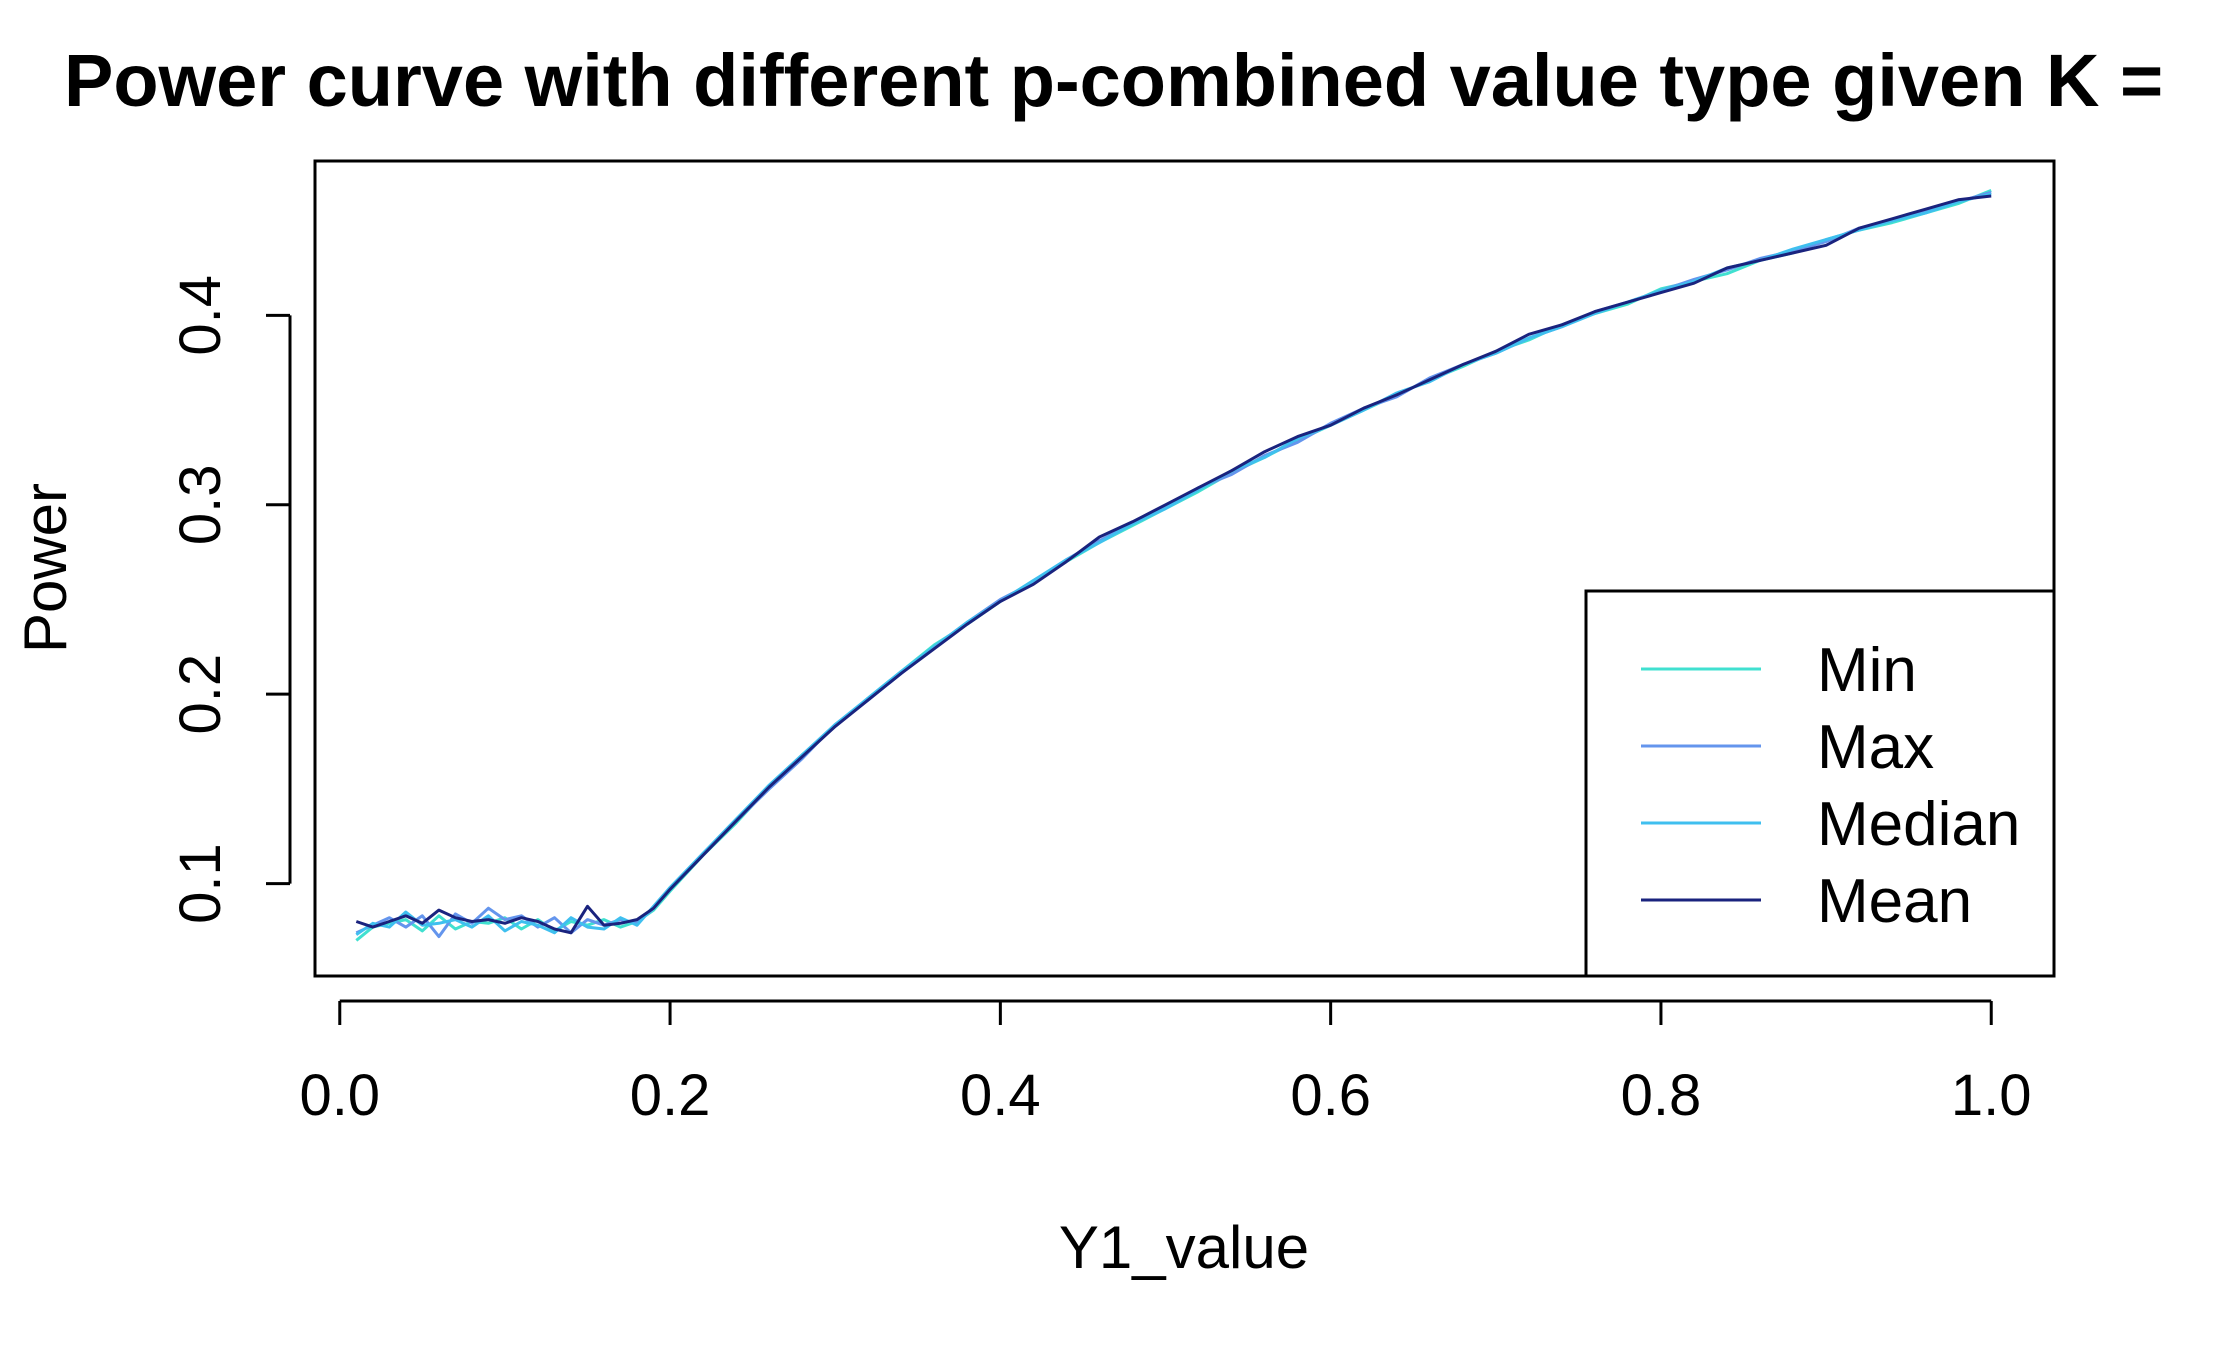 The width and height of the screenshot is (2216, 1368). What do you see at coordinates (1894, 901) in the screenshot?
I see `legend-label-mean: Mean` at bounding box center [1894, 901].